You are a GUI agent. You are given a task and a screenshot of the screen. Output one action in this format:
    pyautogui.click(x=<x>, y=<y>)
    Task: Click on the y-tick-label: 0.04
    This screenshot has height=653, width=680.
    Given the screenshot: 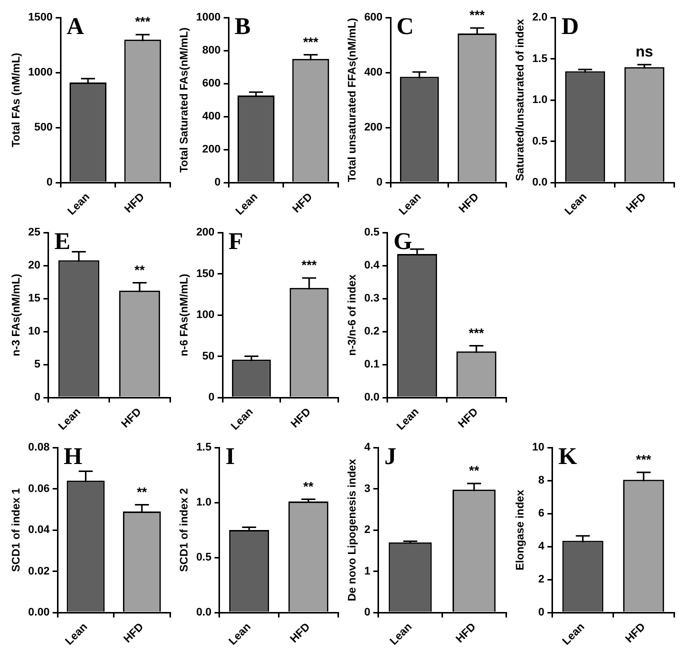 What is the action you would take?
    pyautogui.click(x=39, y=530)
    